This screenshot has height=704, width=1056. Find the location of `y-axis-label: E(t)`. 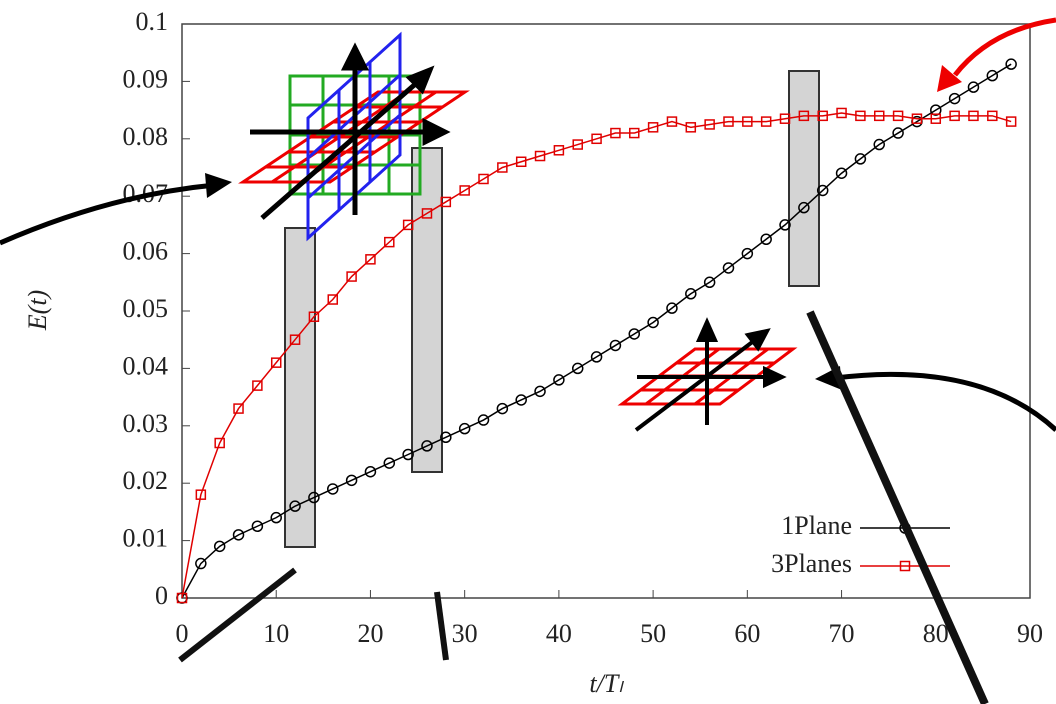

y-axis-label: E(t) is located at coordinates (37, 310).